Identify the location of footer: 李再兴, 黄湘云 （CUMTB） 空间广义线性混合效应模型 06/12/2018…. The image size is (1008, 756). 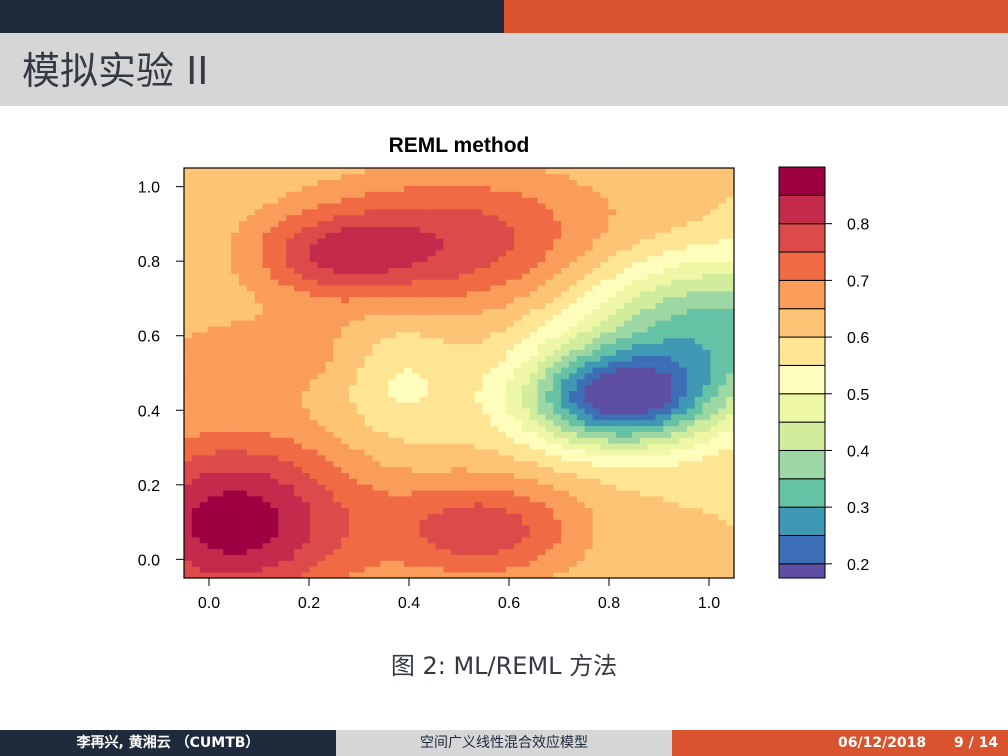
(504, 743).